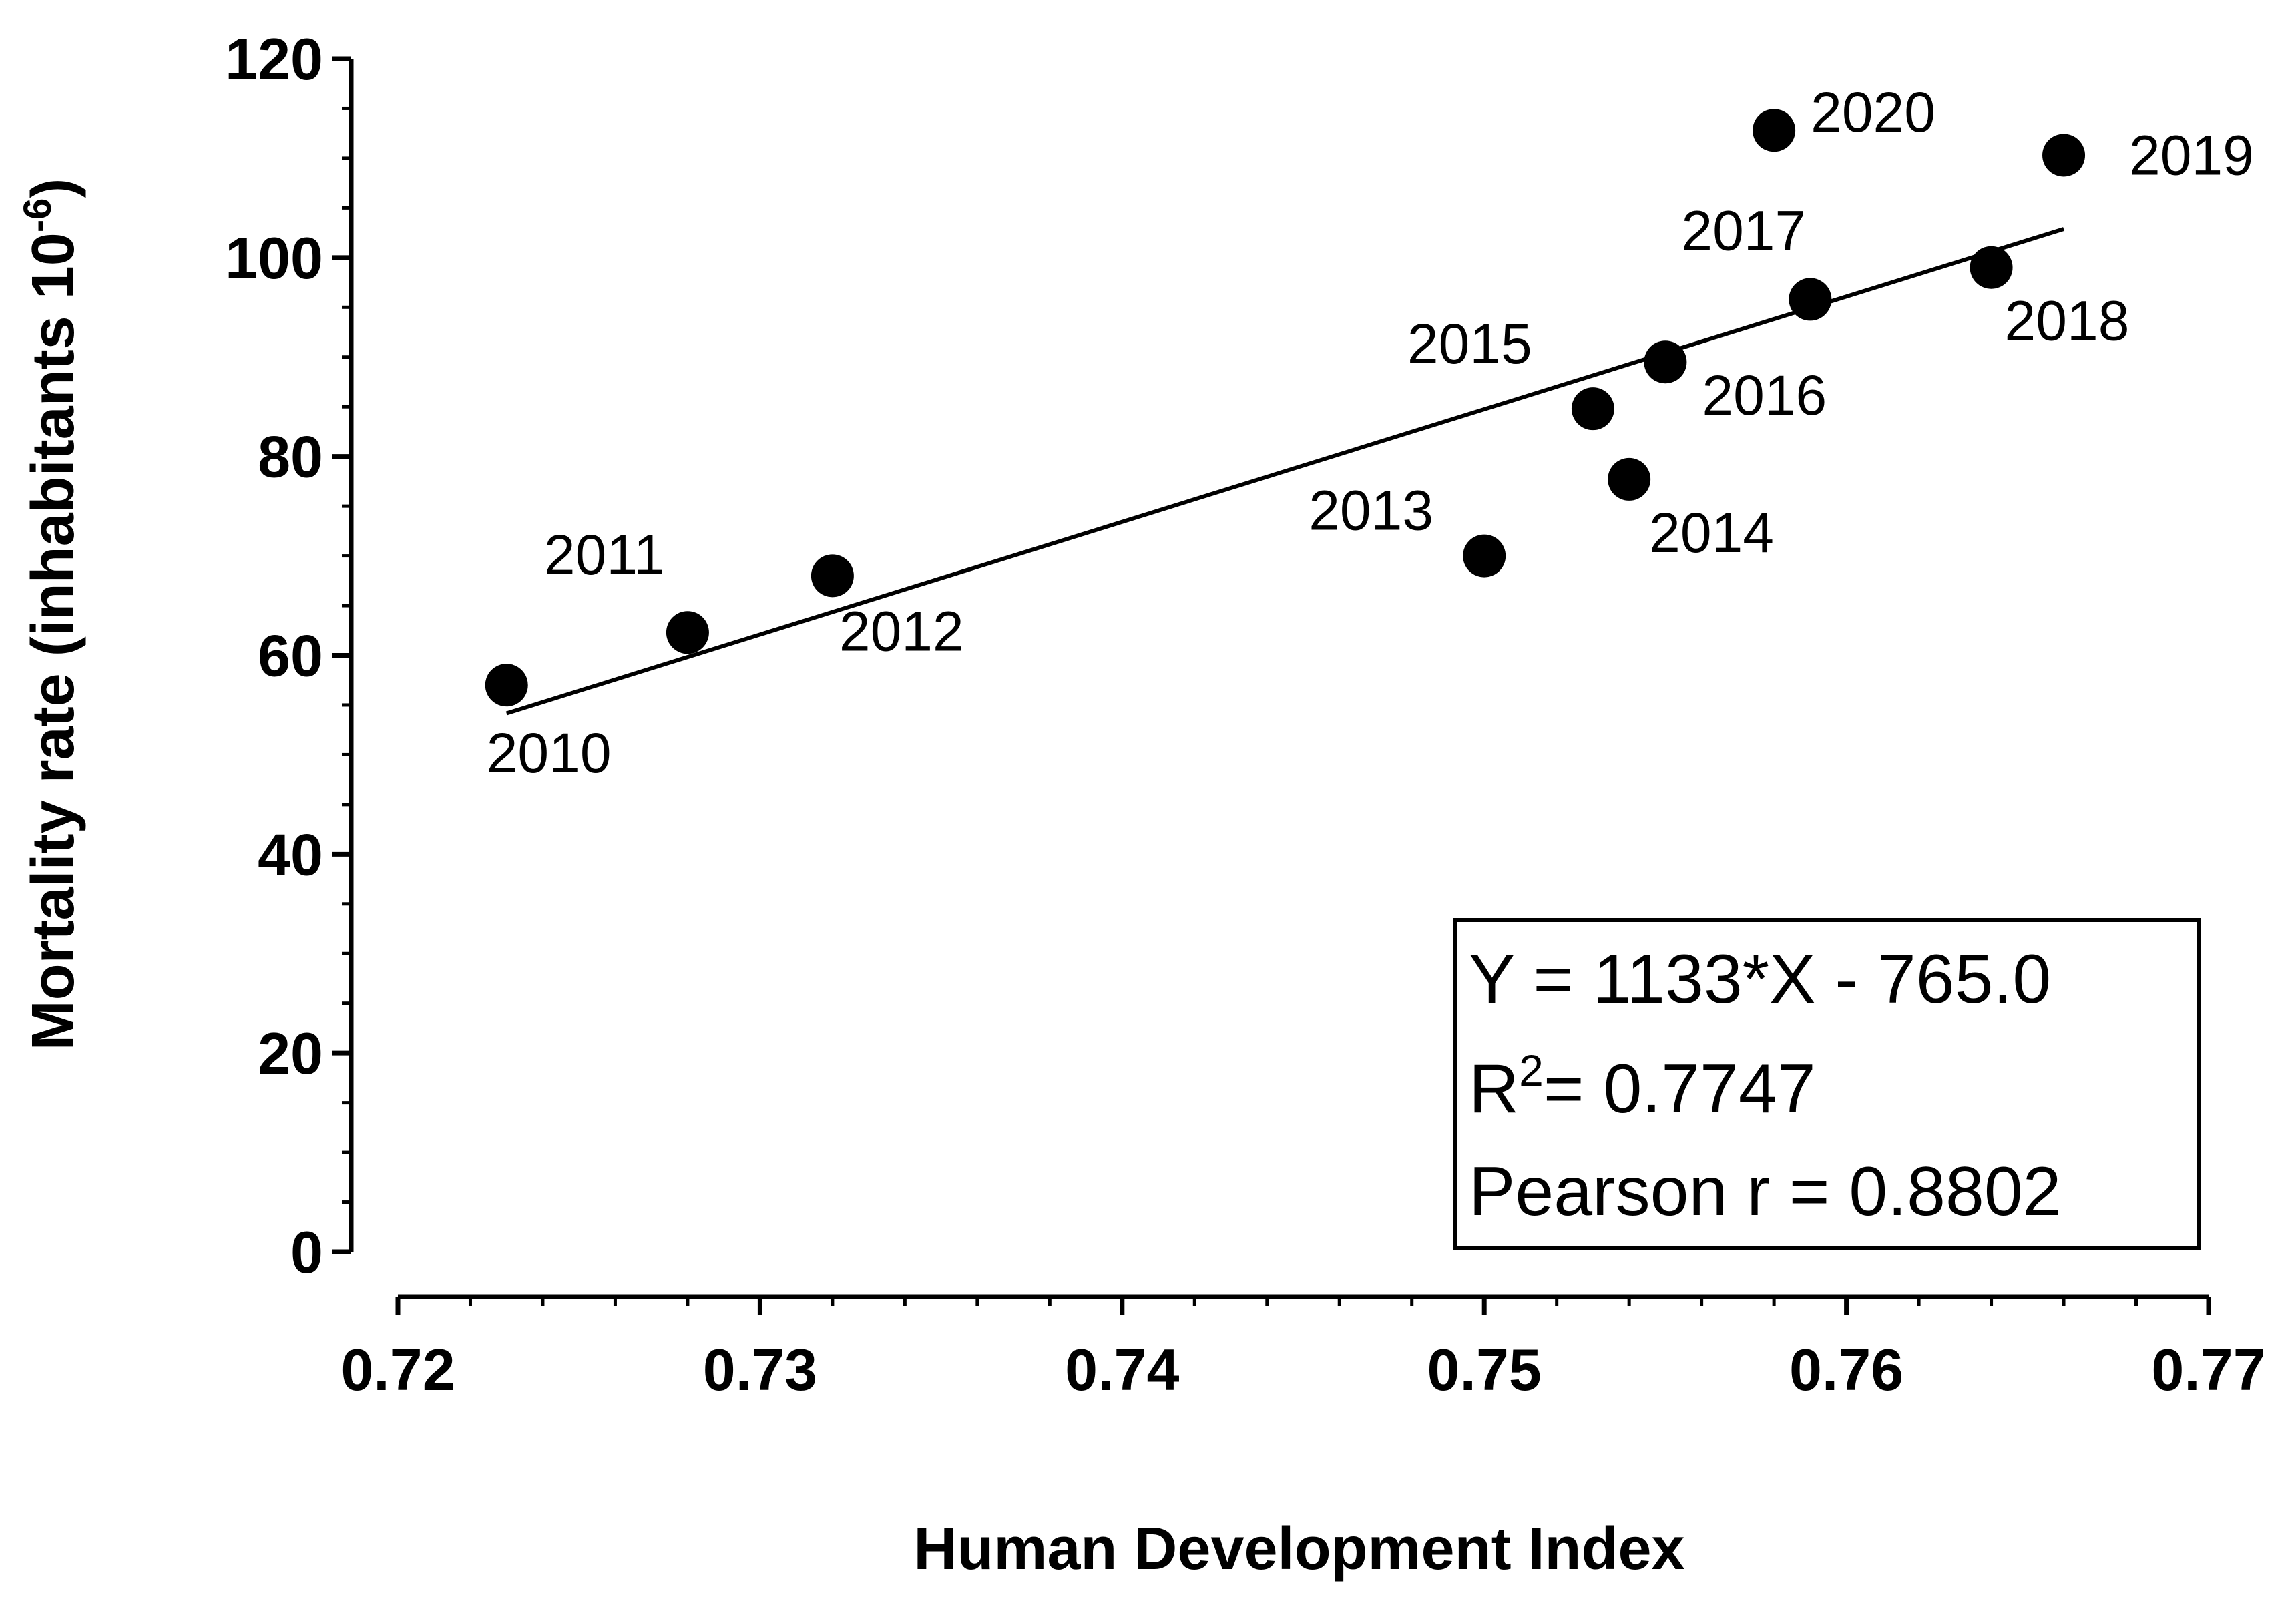  What do you see at coordinates (1774, 130) in the screenshot?
I see `data-point-2020` at bounding box center [1774, 130].